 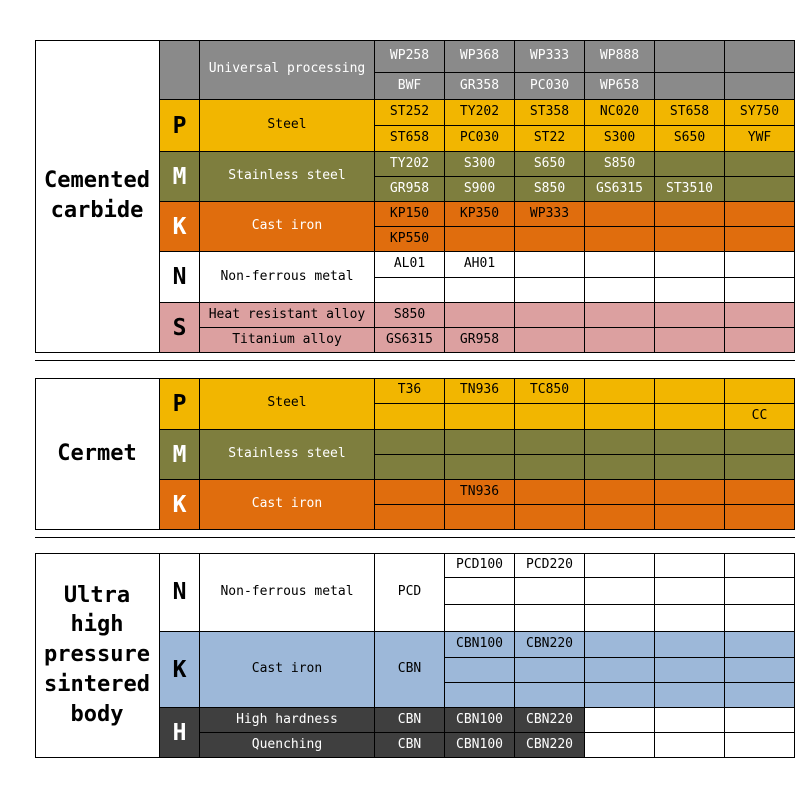 I want to click on category-cell: Ultra high pressure sintered body, so click(x=97, y=655).